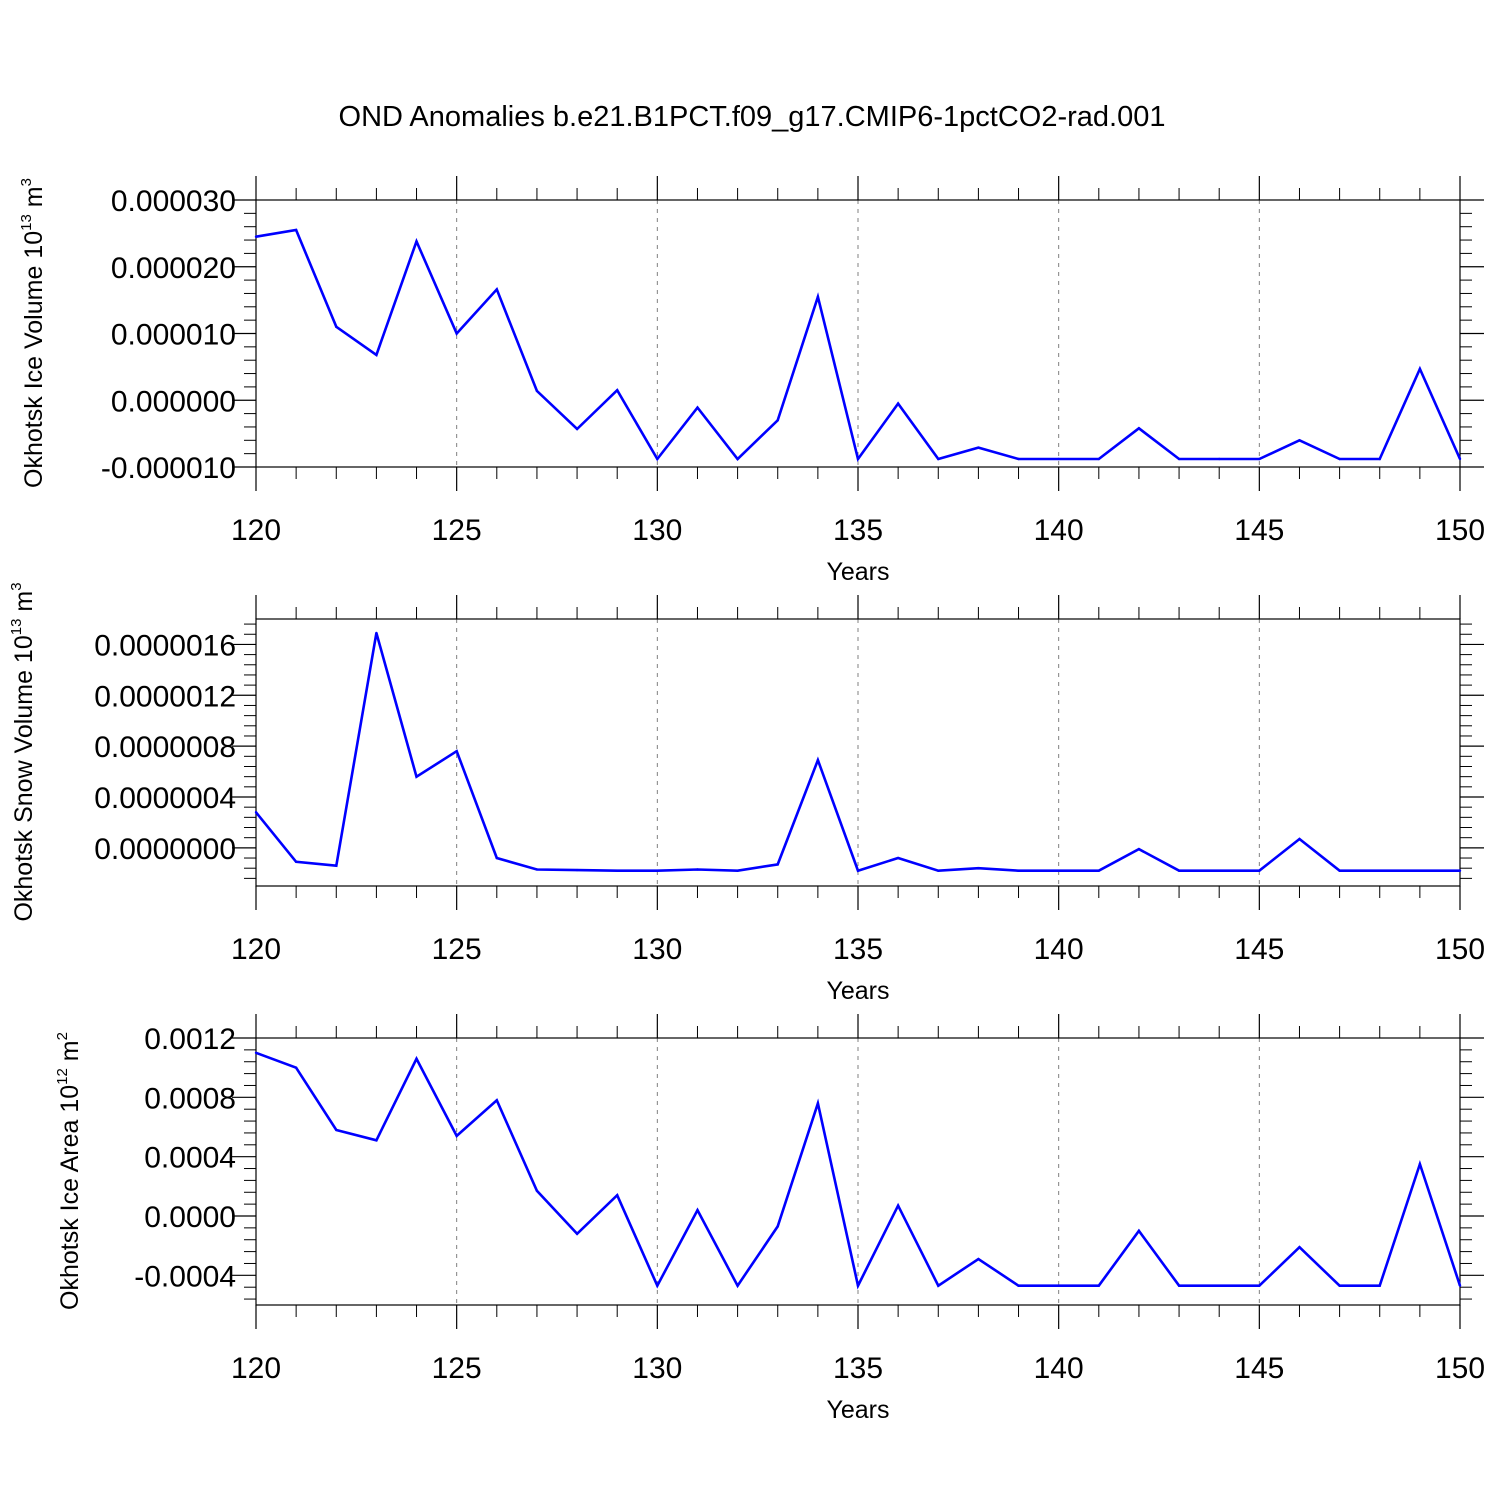  I want to click on y-tick-label: 0.000030, so click(173, 201).